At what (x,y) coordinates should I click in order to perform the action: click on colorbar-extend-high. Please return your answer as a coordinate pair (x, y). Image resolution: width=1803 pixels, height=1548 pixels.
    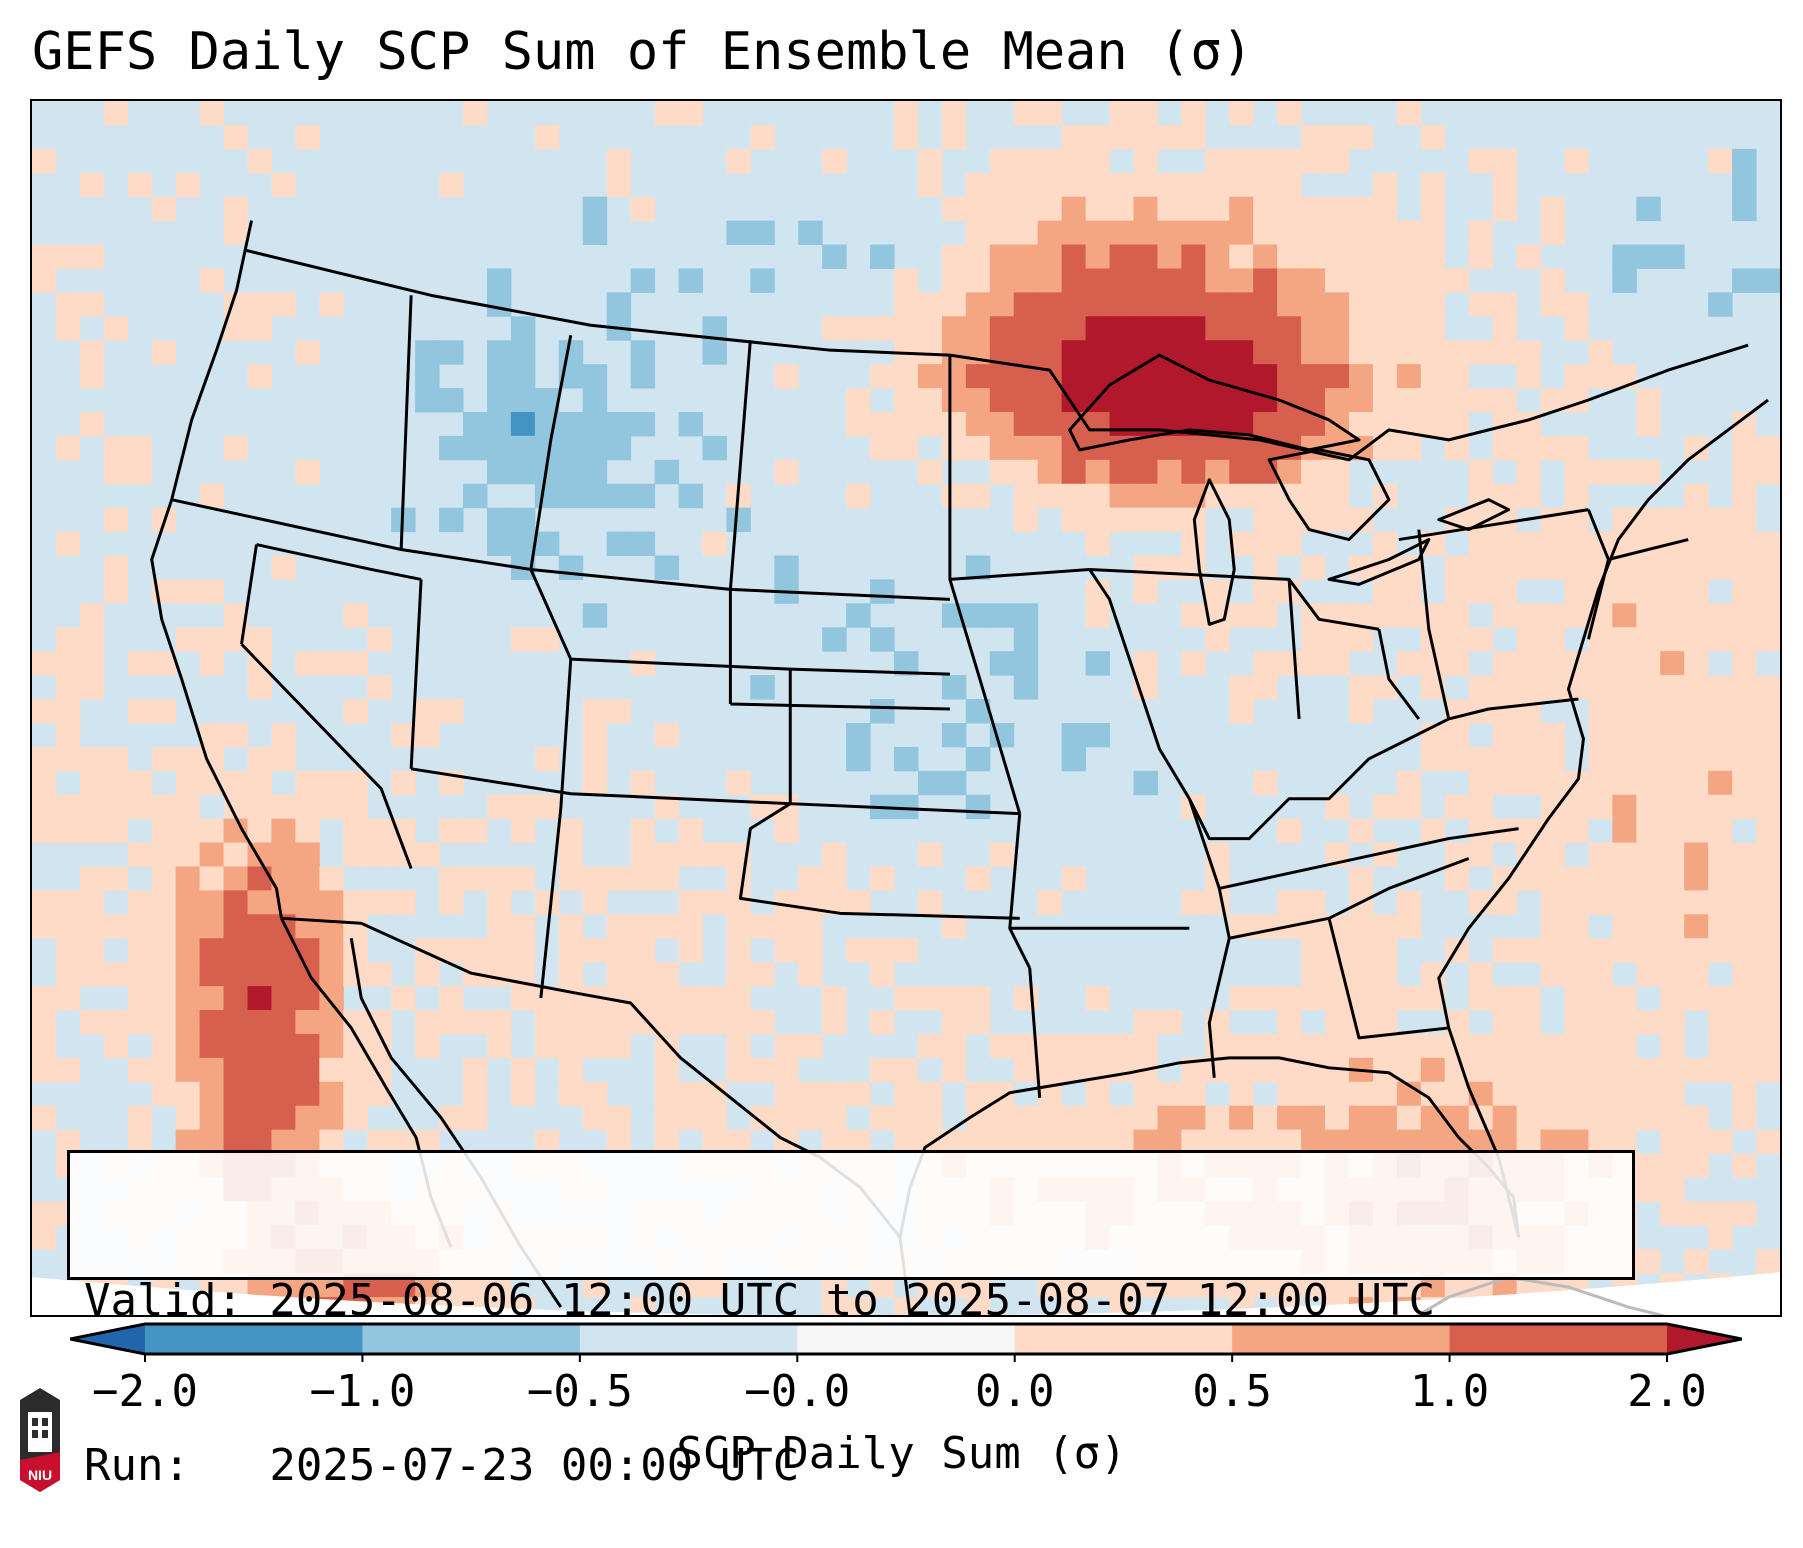
    Looking at the image, I should click on (1704, 1339).